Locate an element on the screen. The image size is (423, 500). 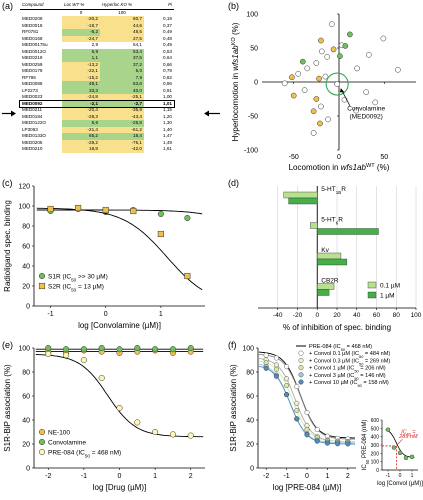
cell-name: RF796 is located at coordinates (41, 77).